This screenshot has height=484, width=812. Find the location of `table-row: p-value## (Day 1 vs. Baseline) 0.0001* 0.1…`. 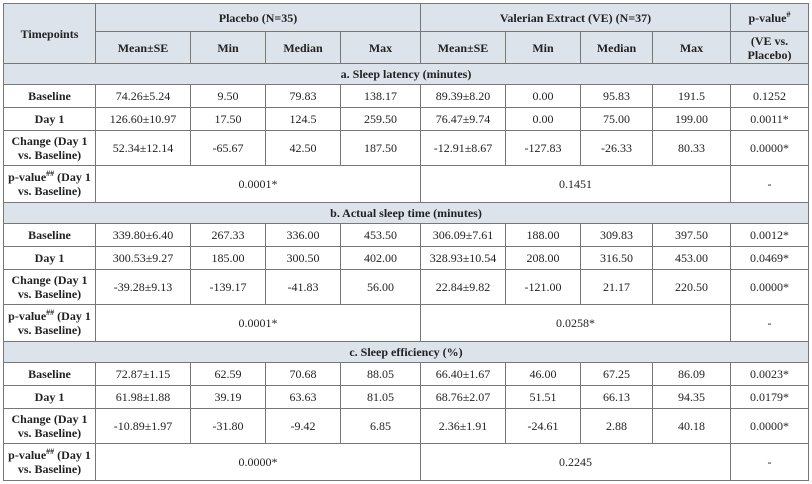

table-row: p-value## (Day 1 vs. Baseline) 0.0001* 0.1… is located at coordinates (406, 184).